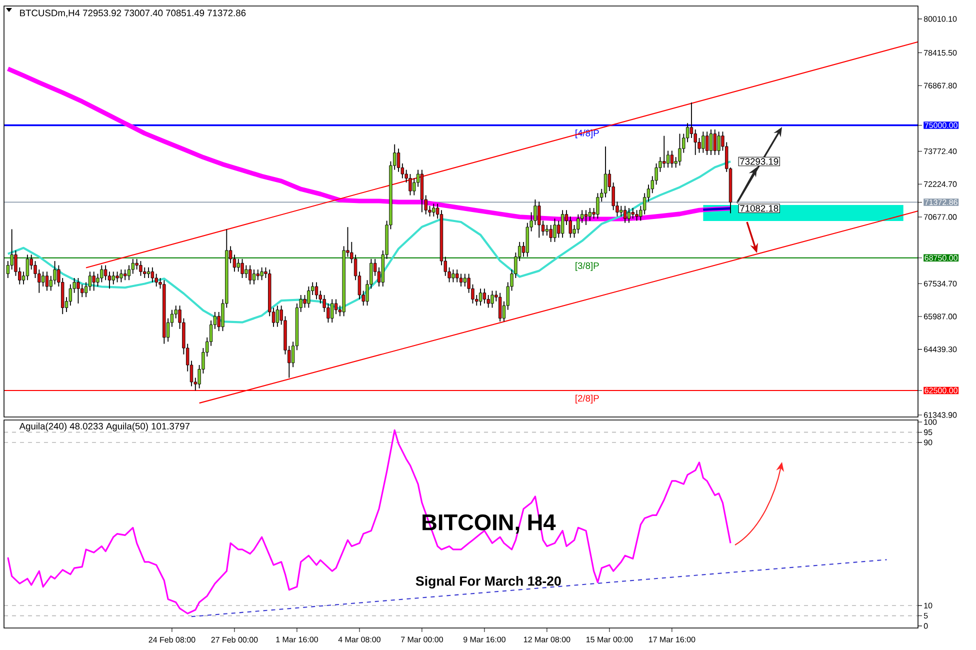 The image size is (976, 650). What do you see at coordinates (609, 639) in the screenshot?
I see `x-tick-label: 15 Mar 00:00` at bounding box center [609, 639].